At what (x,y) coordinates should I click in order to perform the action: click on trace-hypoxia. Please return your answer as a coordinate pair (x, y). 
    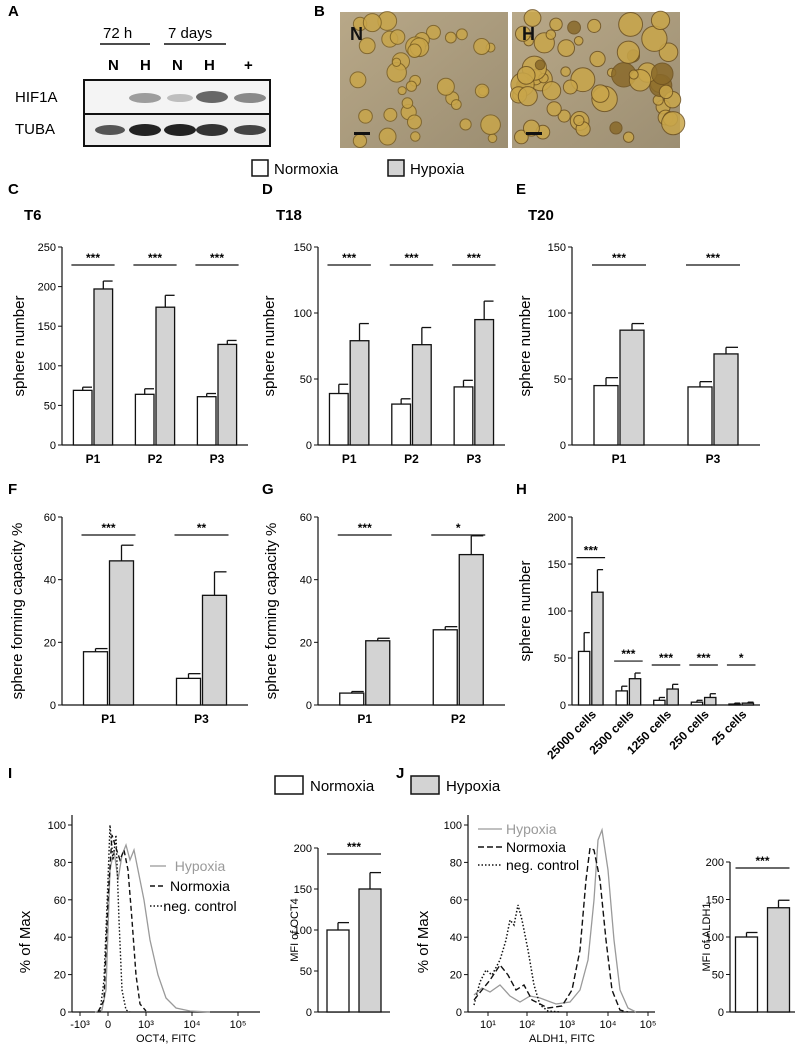
    Looking at the image, I should click on (152, 927).